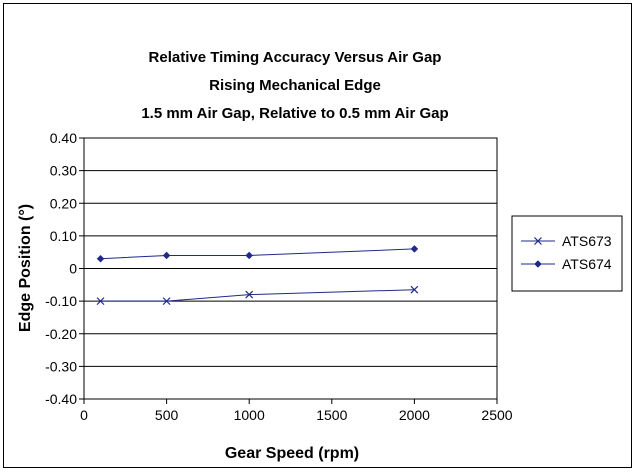 The image size is (637, 472). I want to click on y-axis-ticks: 0.40 0.30 0.20 0.10 0 -0.10 -0.20 -0.30 -0.40, so click(64, 268).